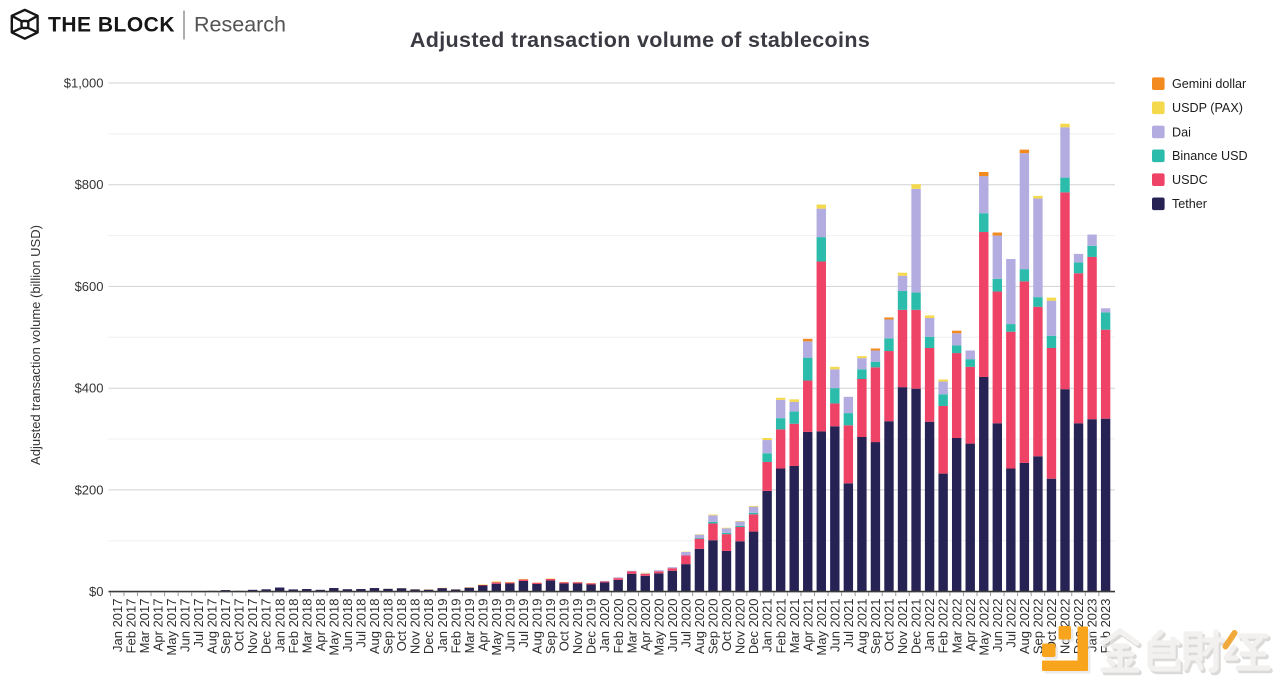 The height and width of the screenshot is (685, 1280). Describe the element at coordinates (239, 625) in the screenshot. I see `svg-text: Oct 2017` at that location.